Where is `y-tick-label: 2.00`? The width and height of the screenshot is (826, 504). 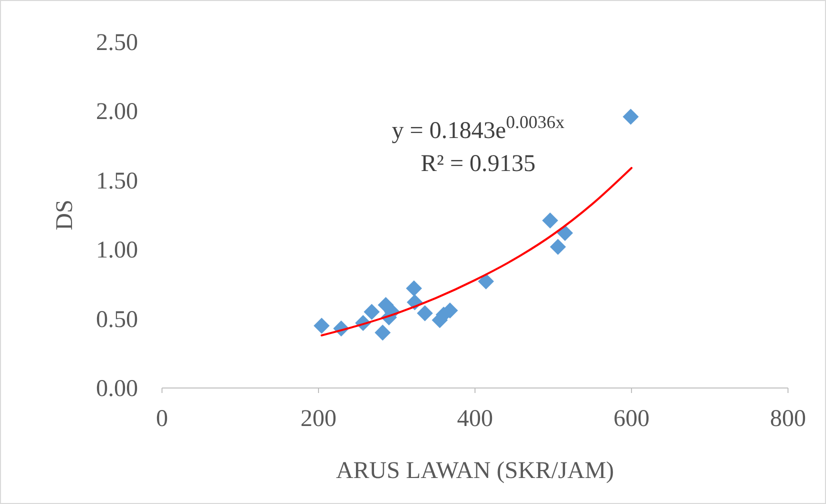
y-tick-label: 2.00 is located at coordinates (117, 112).